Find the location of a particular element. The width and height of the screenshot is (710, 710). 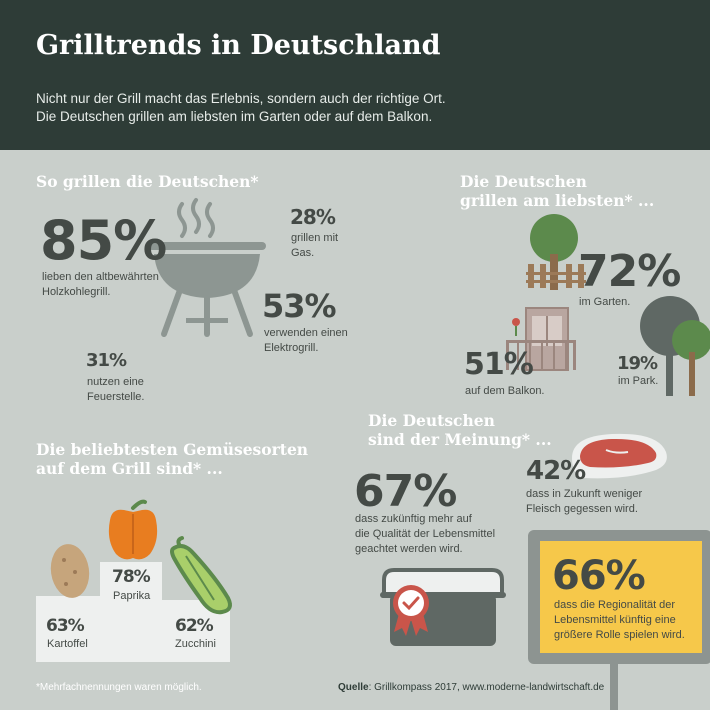

charcoal-grill-icon is located at coordinates (207, 267).